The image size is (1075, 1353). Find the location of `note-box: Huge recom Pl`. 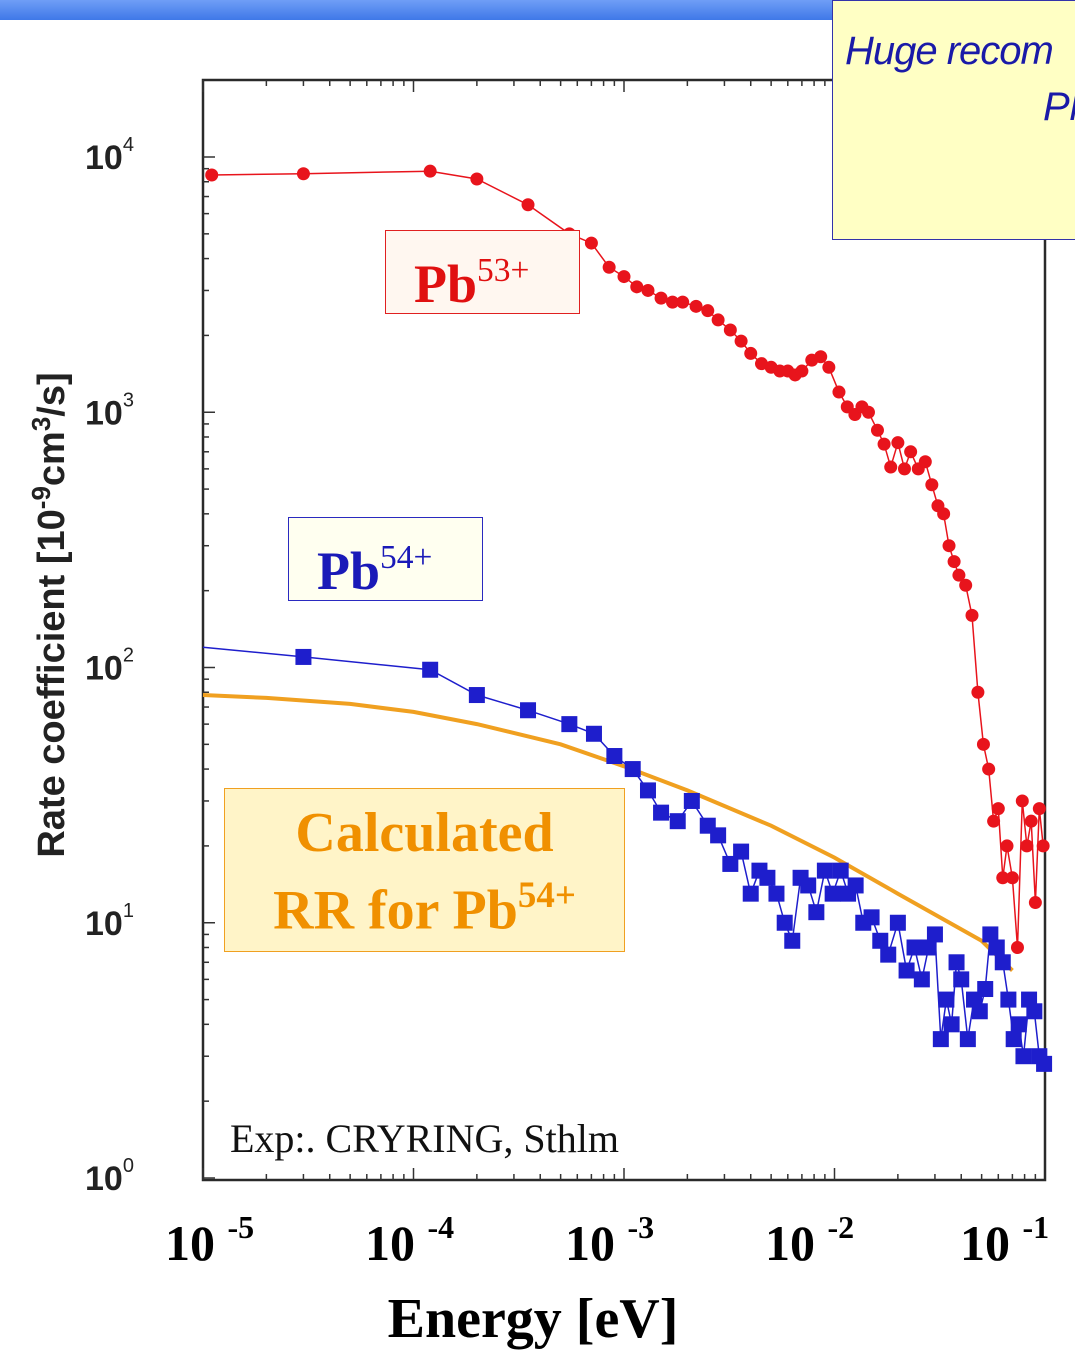

note-box: Huge recom Pl is located at coordinates (953, 120).